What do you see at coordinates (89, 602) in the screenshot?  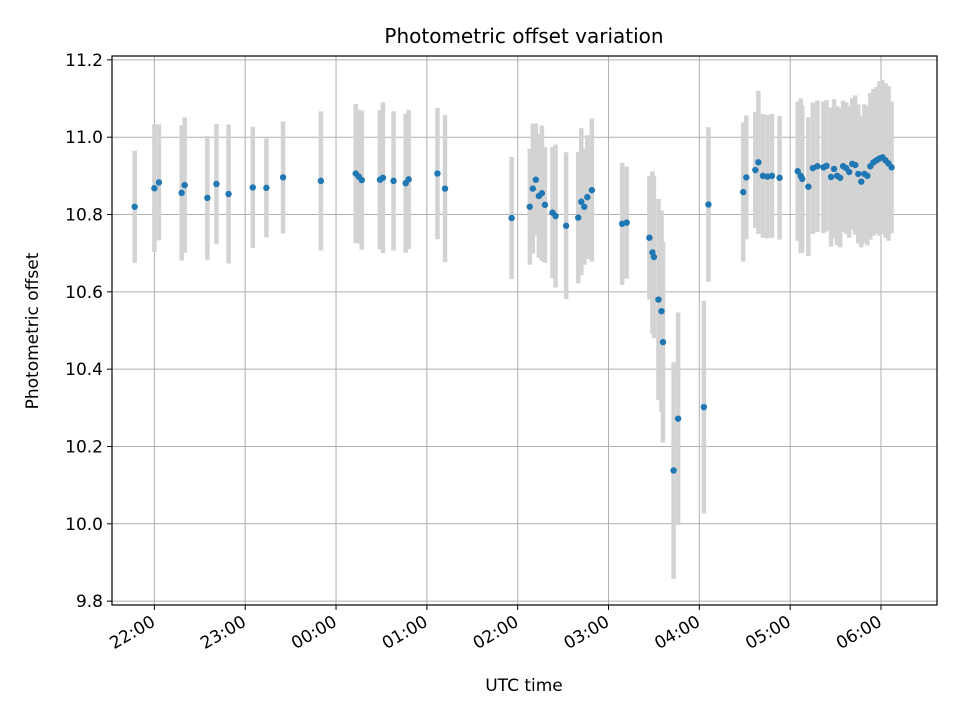 I see `y-tick-label: 9.8` at bounding box center [89, 602].